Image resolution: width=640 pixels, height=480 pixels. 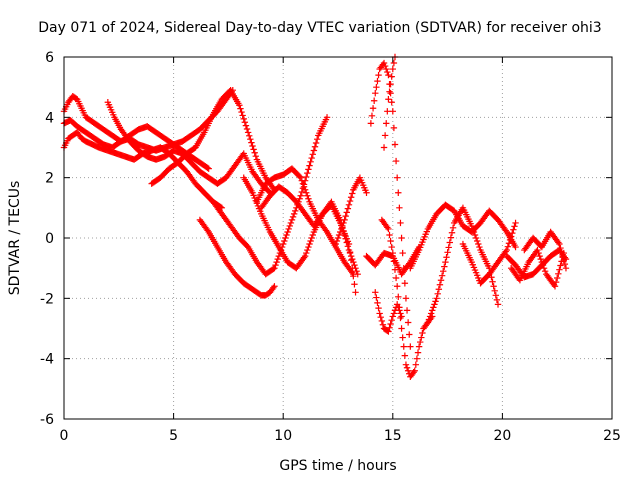 What do you see at coordinates (237, 257) in the screenshot?
I see `series-arc6` at bounding box center [237, 257].